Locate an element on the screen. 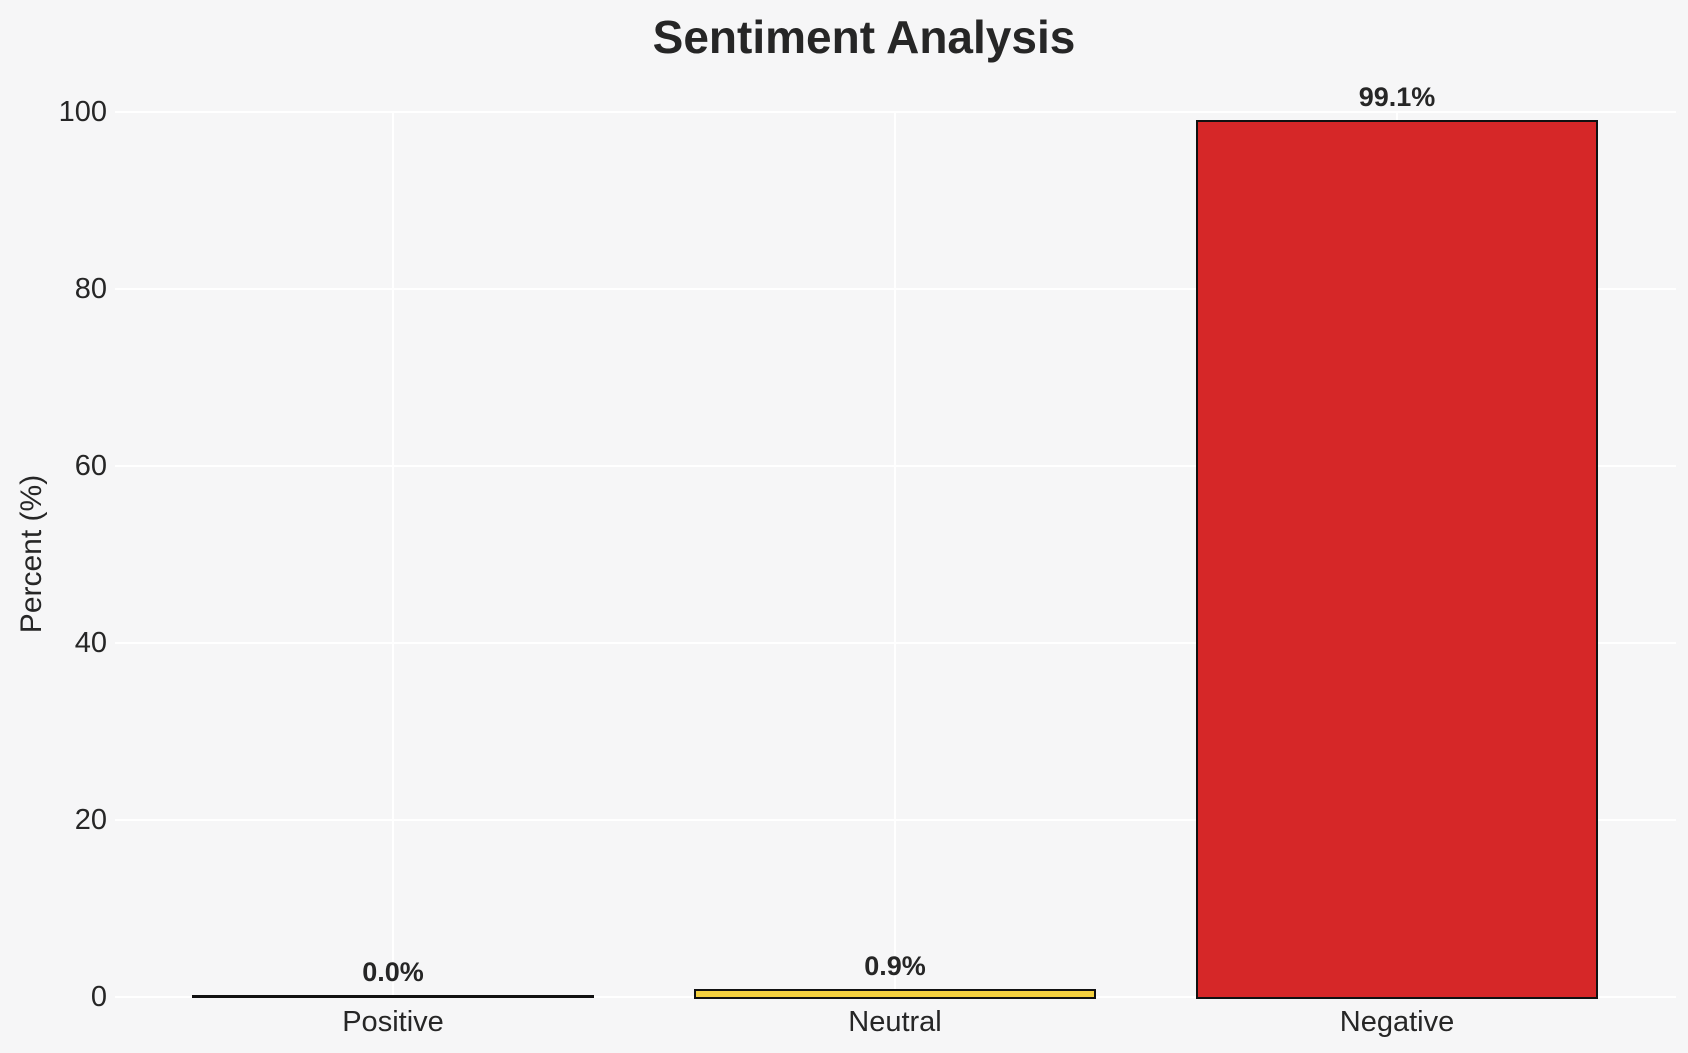 The width and height of the screenshot is (1688, 1053). bar-value-label-neutral: 0.9% is located at coordinates (895, 966).